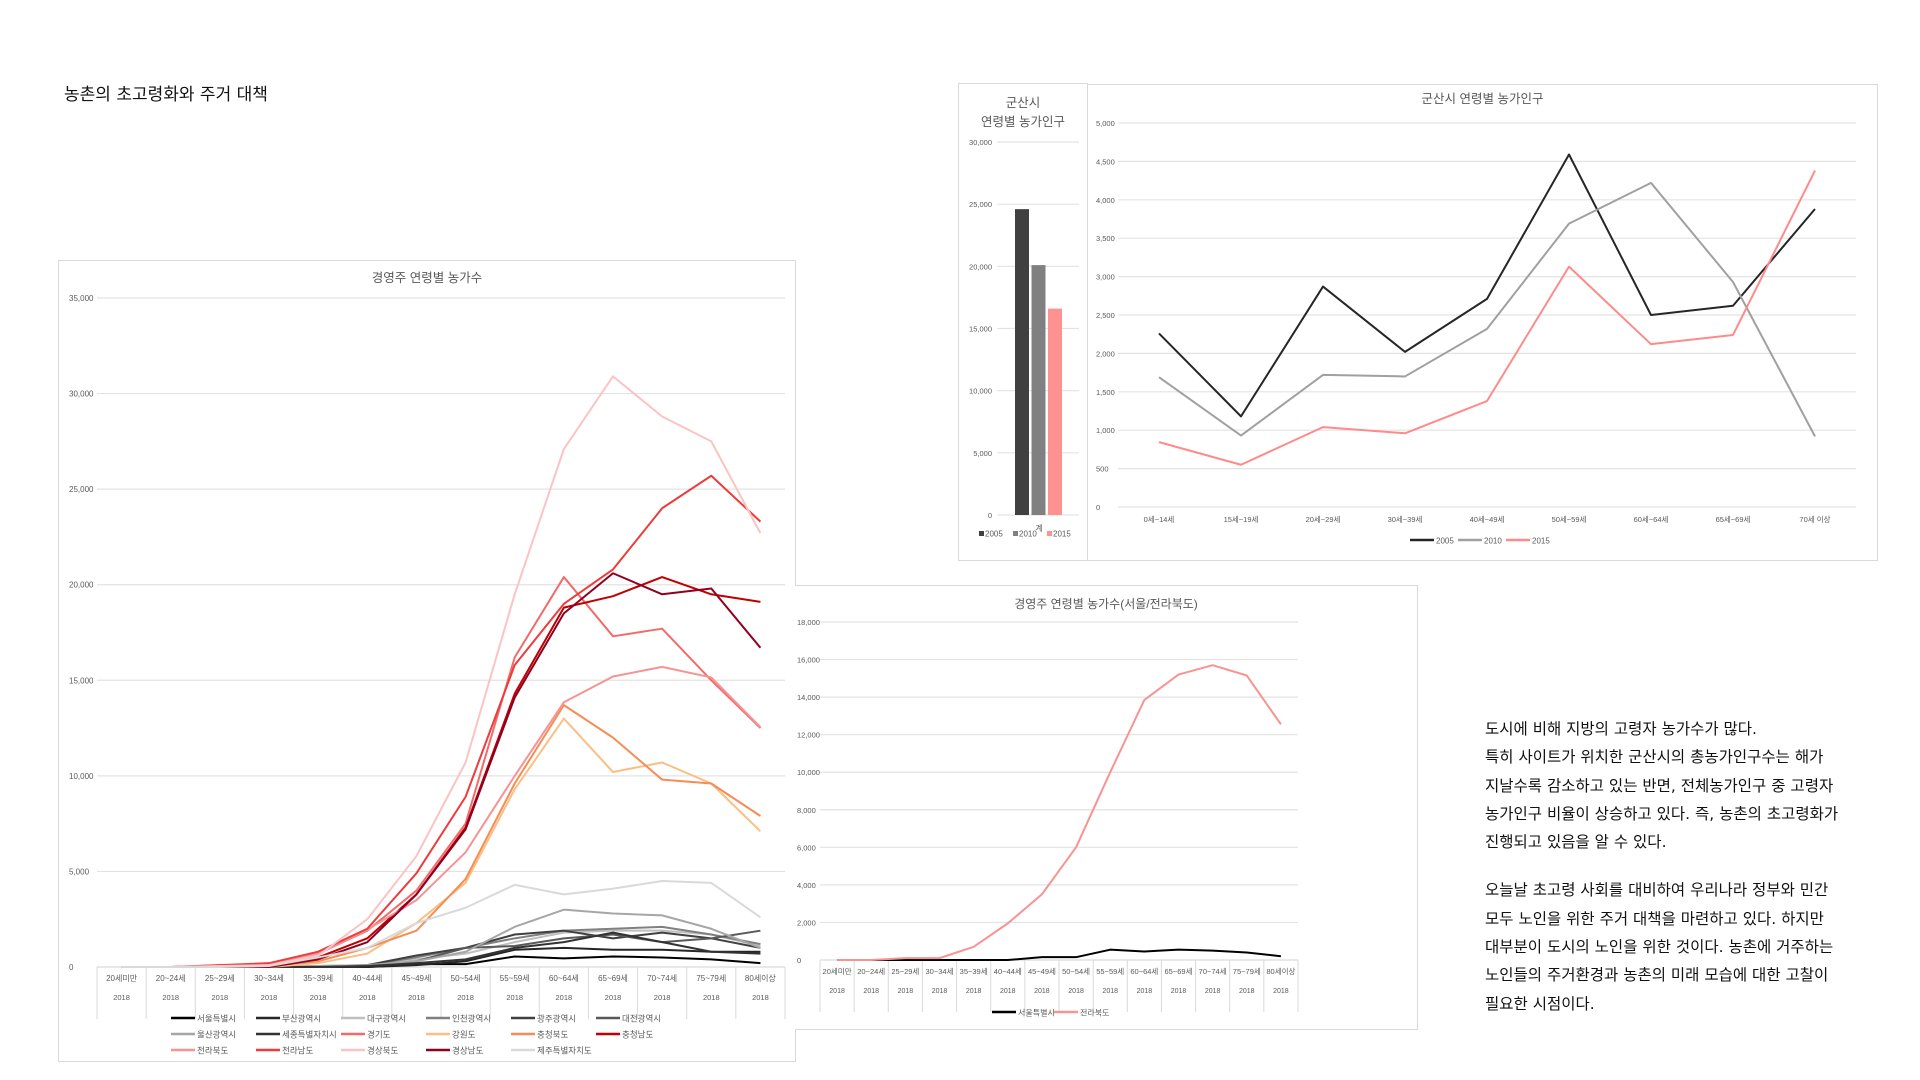  I want to click on description-line: 특히 사이트가 위치한 군산시의 총농가인구수는 해가, so click(1654, 757).